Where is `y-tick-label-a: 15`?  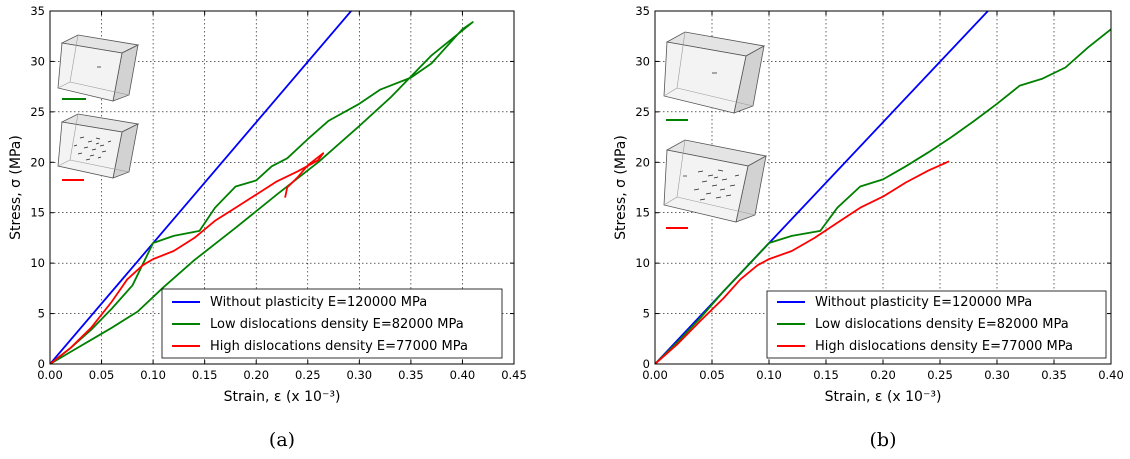 y-tick-label-a: 15 is located at coordinates (37, 213).